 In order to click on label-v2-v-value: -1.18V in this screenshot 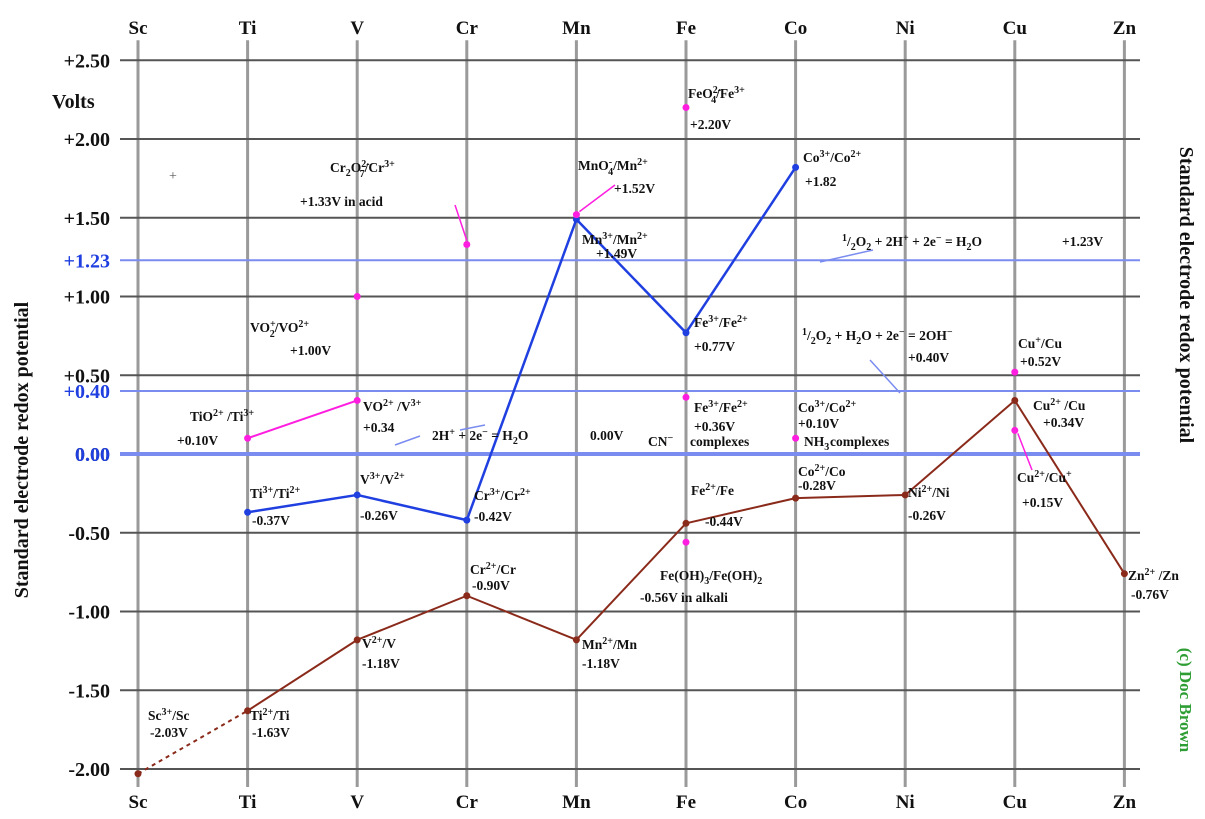, I will do `click(381, 663)`.